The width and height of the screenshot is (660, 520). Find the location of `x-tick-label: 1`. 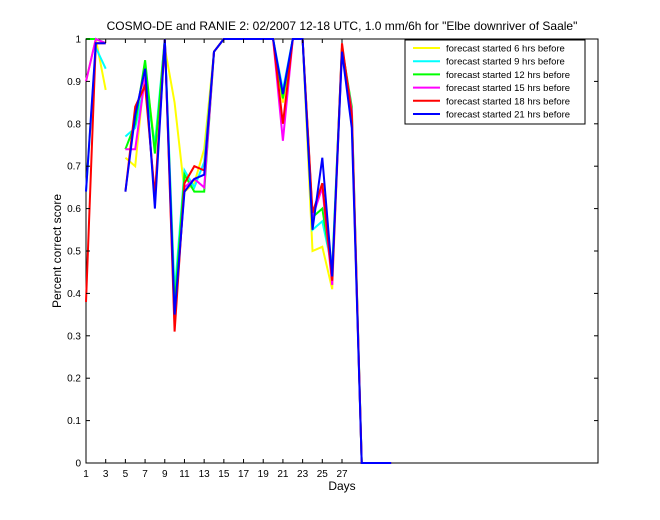

x-tick-label: 1 is located at coordinates (86, 474).